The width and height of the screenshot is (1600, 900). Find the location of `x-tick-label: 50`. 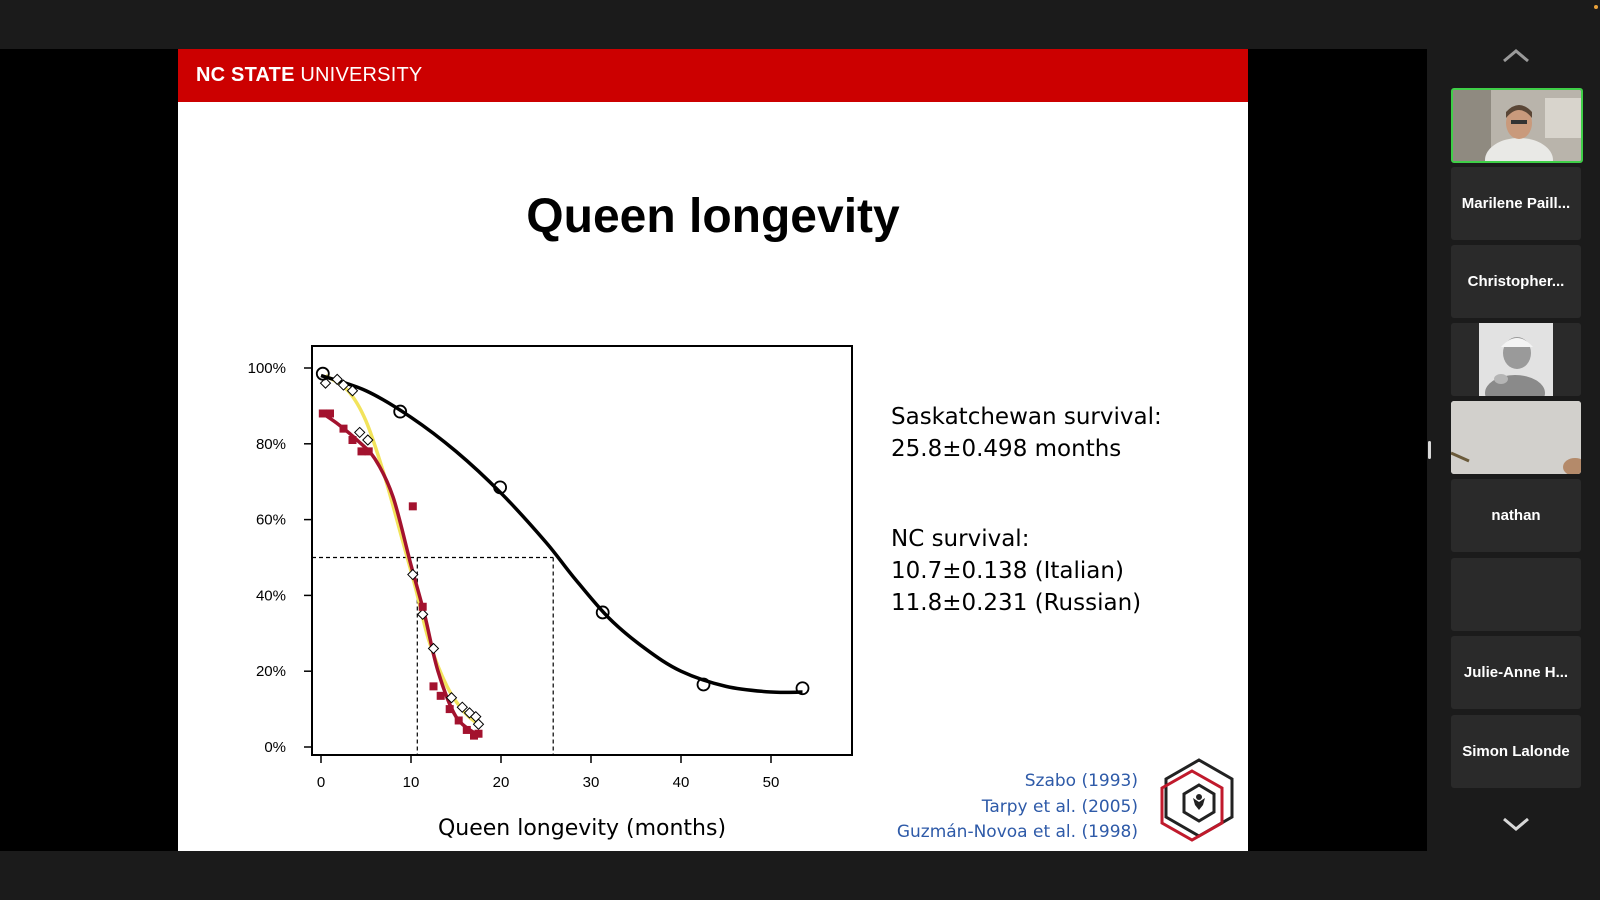

x-tick-label: 50 is located at coordinates (771, 782).